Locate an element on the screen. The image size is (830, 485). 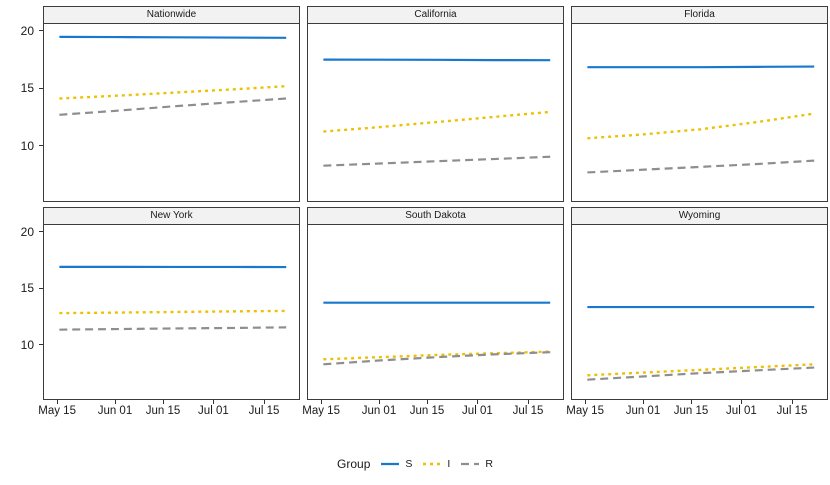
facet-nationwide: Nationwide is located at coordinates (171, 104).